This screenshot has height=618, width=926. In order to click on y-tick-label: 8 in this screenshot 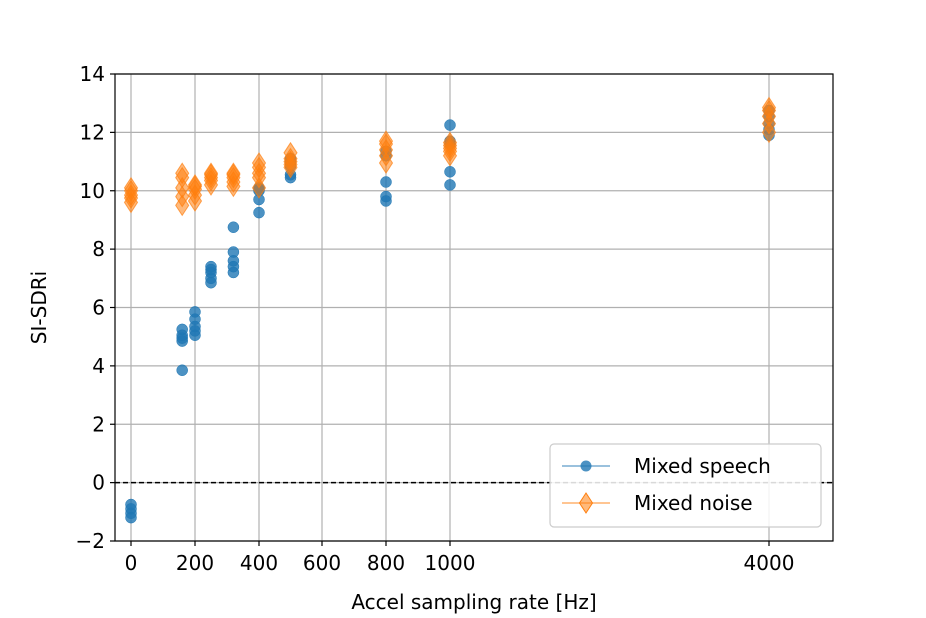, I will do `click(98, 249)`.